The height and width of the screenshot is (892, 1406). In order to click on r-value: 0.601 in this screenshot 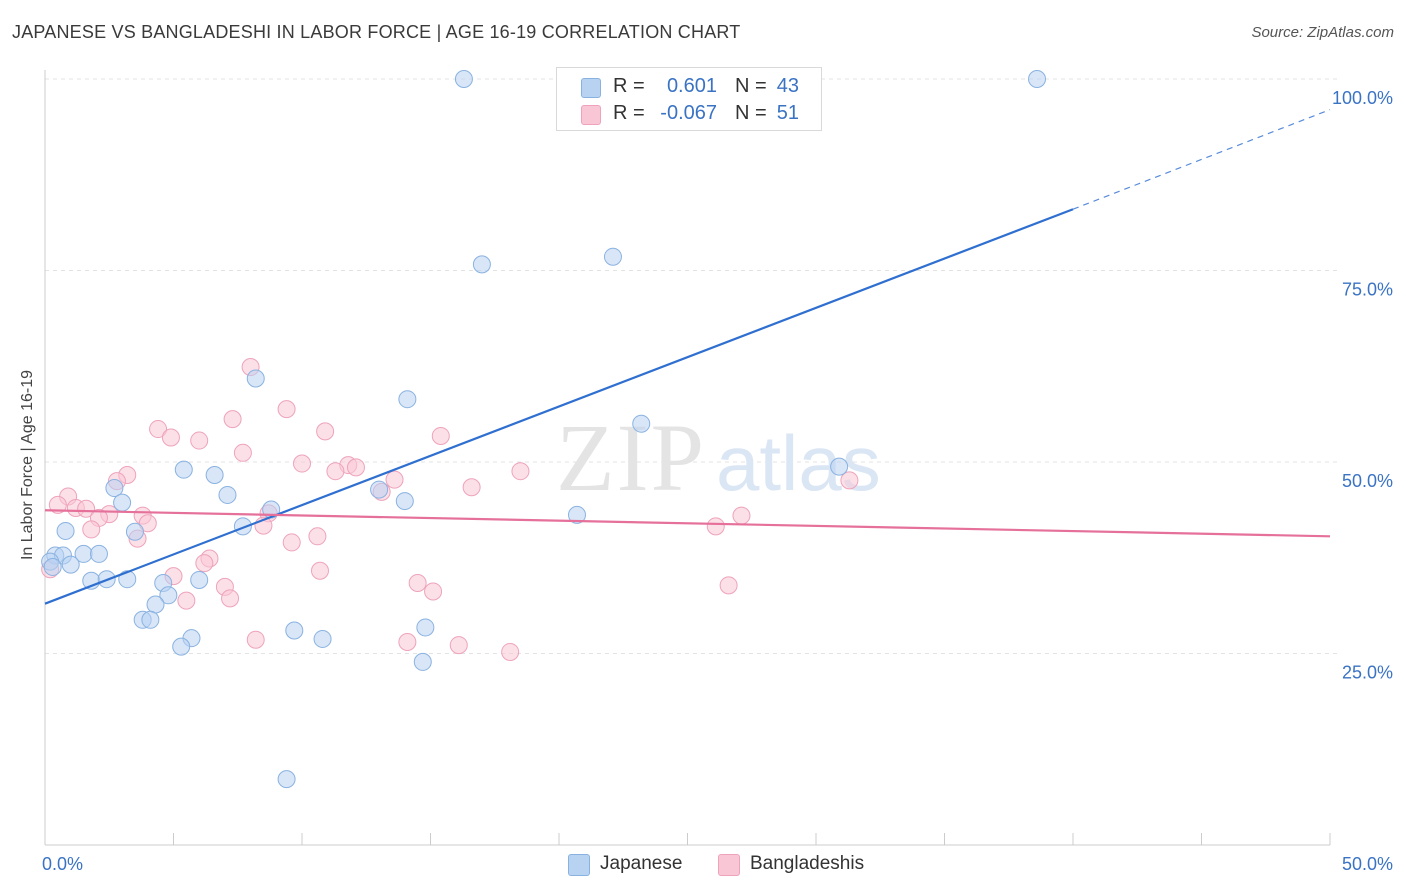, I will do `click(691, 86)`.